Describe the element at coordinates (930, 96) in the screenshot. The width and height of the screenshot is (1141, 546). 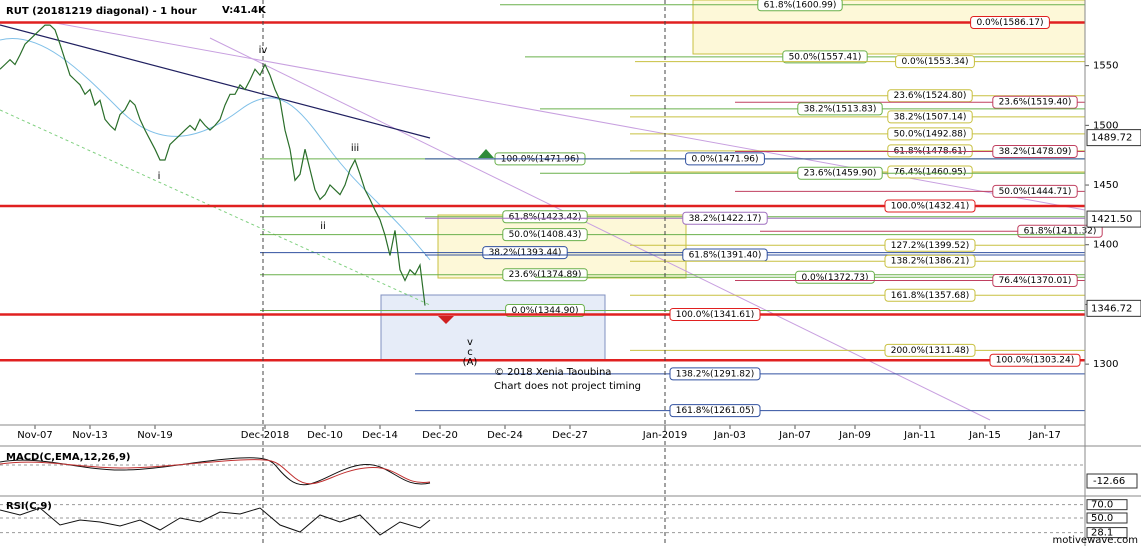
I see `fib-label: 23.6%(1524.80)` at that location.